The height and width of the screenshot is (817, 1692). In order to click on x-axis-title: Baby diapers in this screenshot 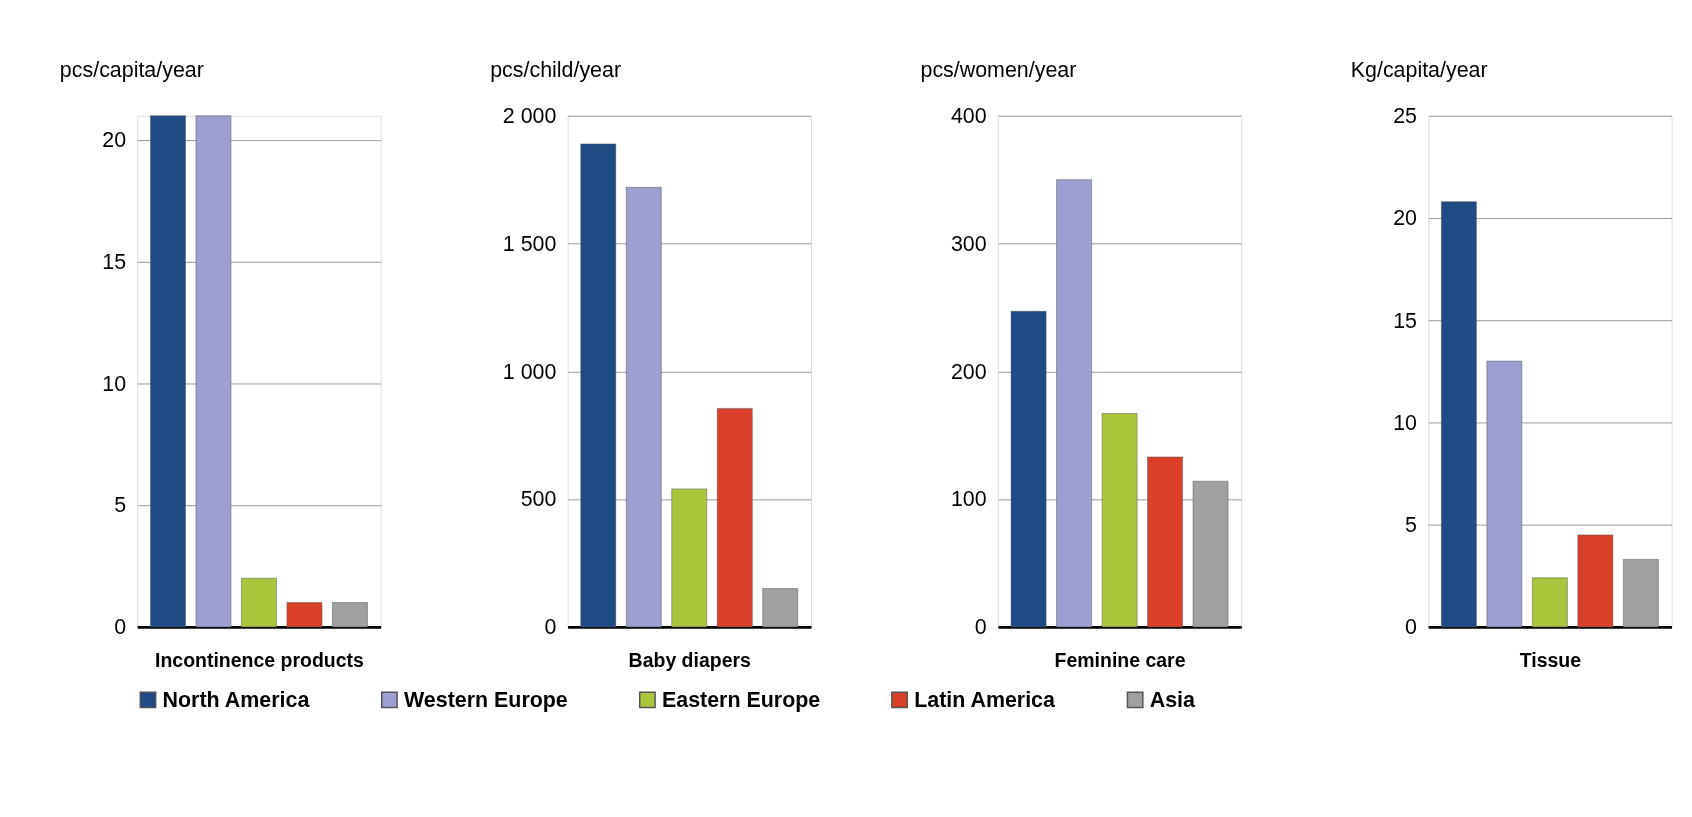, I will do `click(690, 660)`.